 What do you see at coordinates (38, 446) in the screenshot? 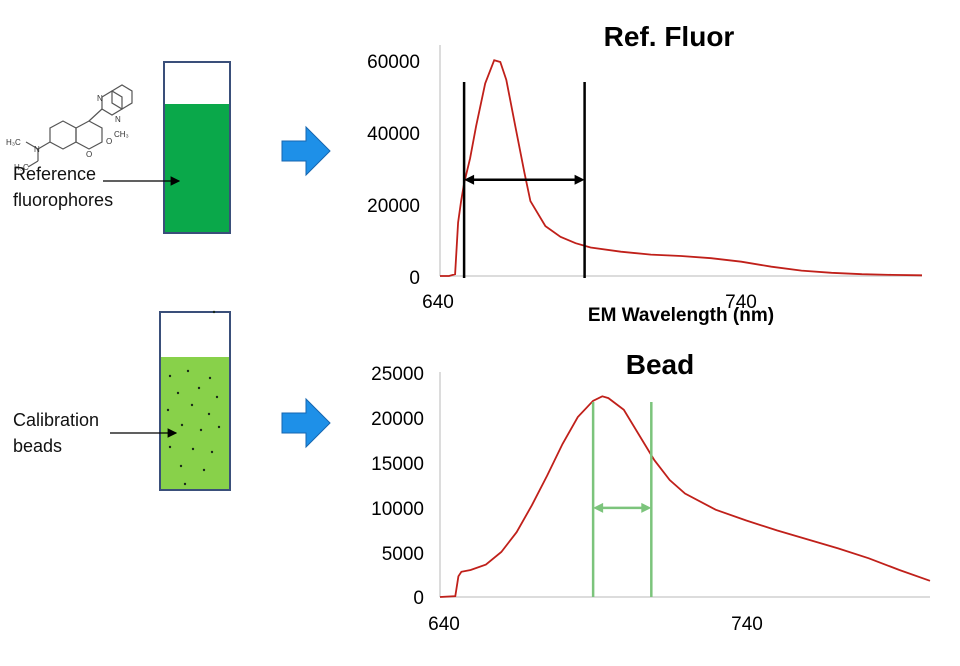
I see `bead-label-line2: beads` at bounding box center [38, 446].